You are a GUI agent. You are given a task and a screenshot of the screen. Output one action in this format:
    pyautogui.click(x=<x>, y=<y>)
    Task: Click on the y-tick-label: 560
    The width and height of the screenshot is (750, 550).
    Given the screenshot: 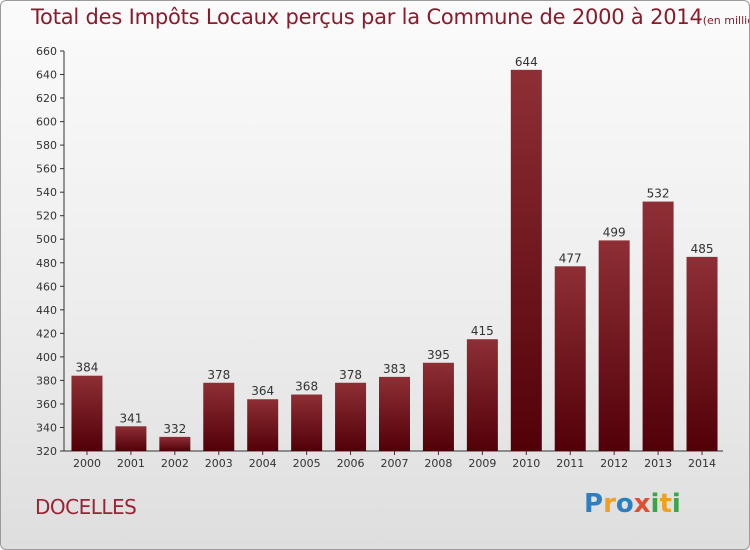 What is the action you would take?
    pyautogui.click(x=46, y=169)
    